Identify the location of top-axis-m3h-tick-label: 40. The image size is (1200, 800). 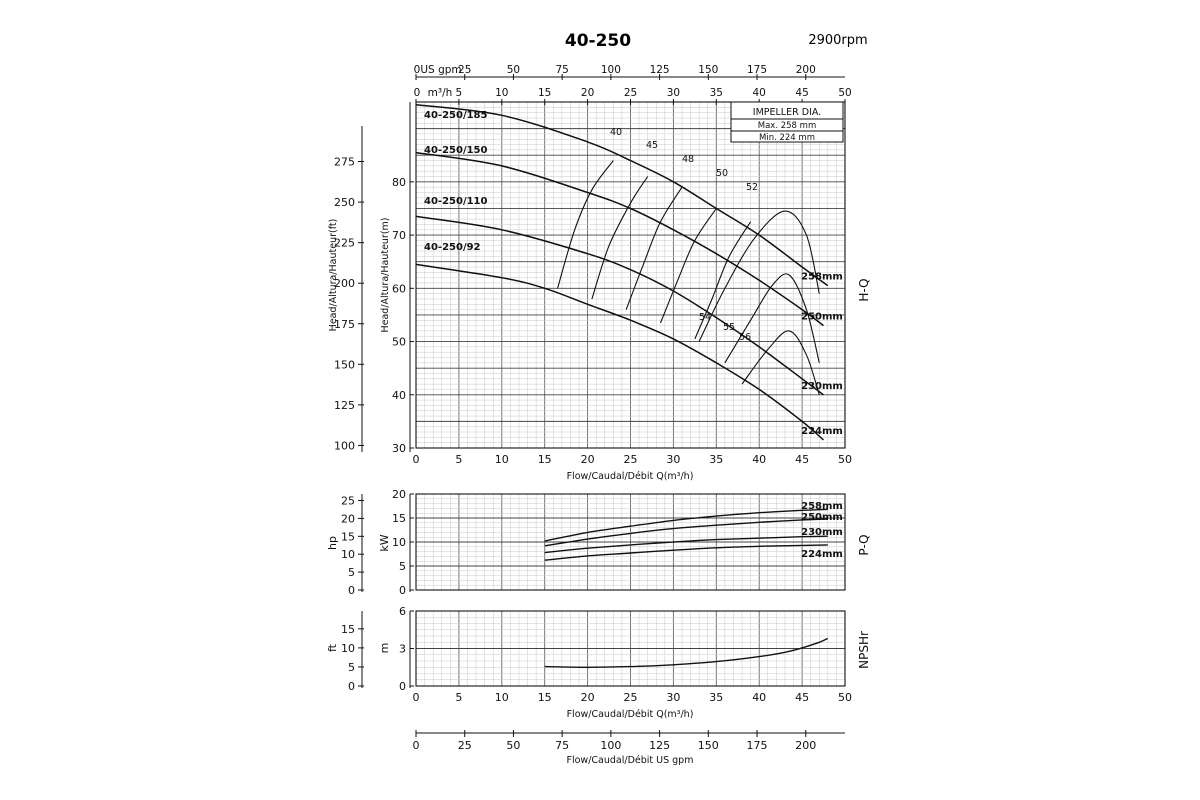
(759, 93).